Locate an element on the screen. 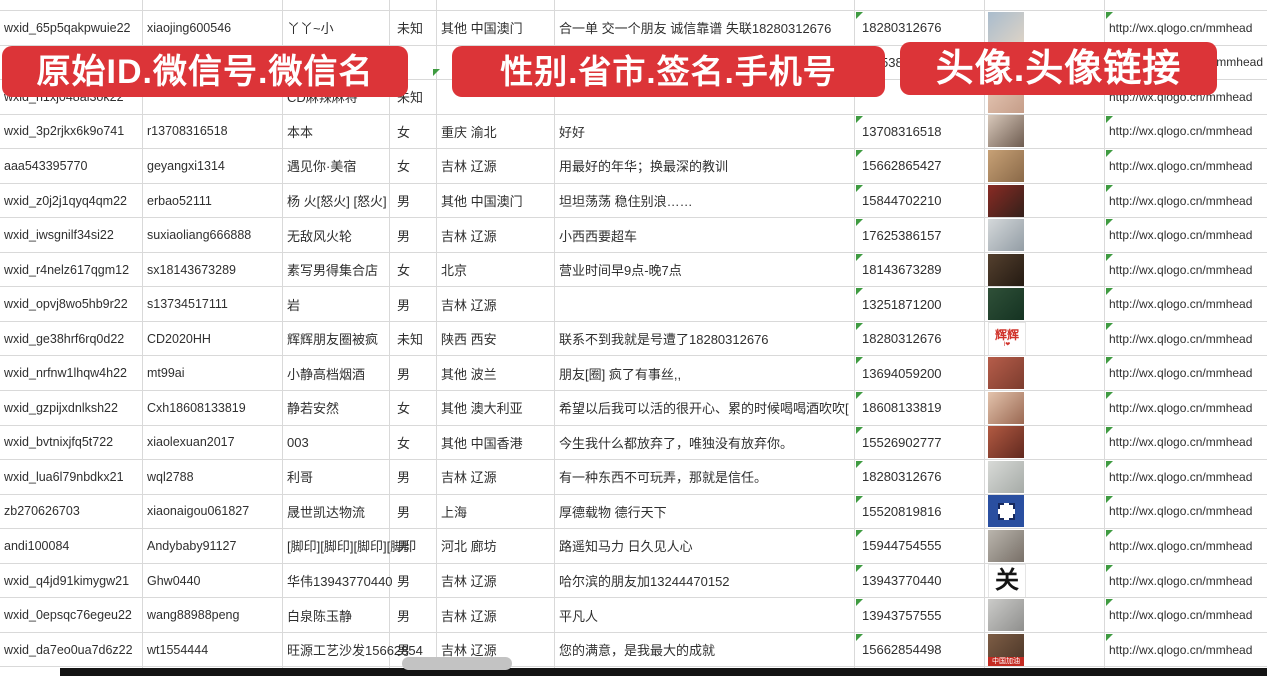  cell-phone: 15662865427 is located at coordinates (920, 166).